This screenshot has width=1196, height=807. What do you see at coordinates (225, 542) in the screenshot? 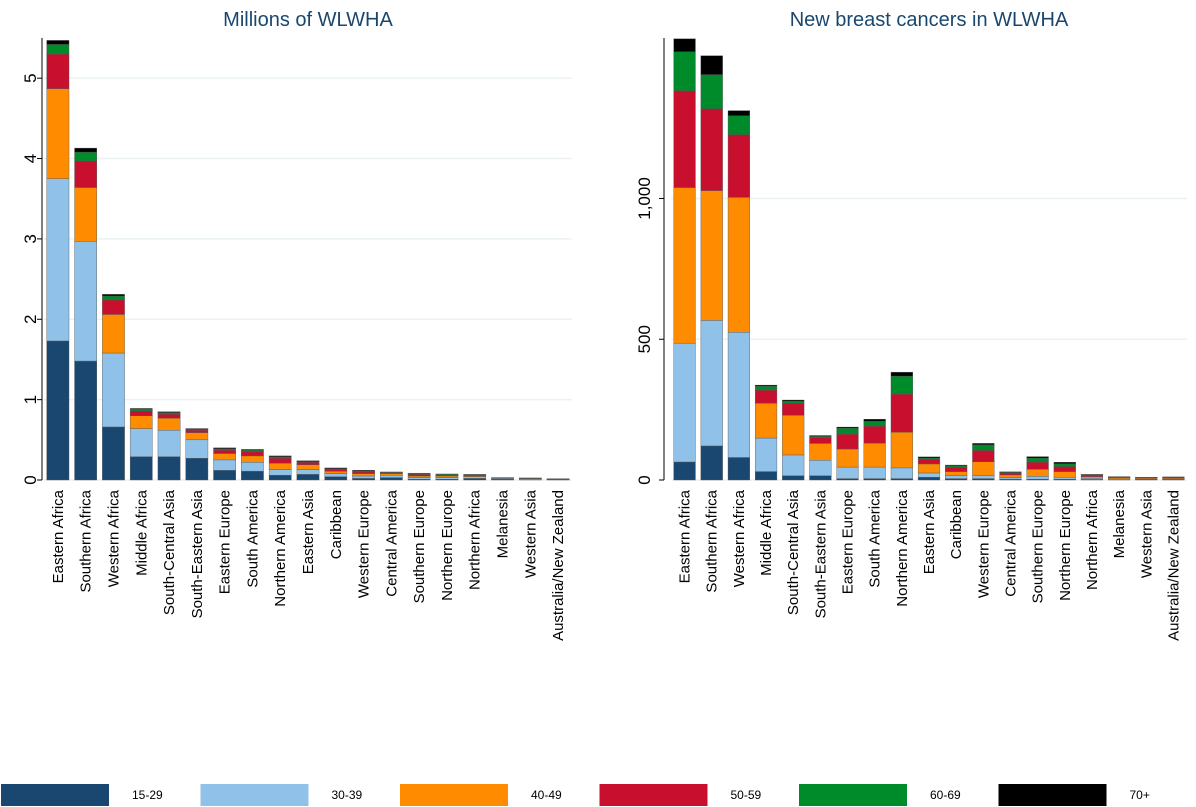
I see `x-tick-label: Eastern Europe` at bounding box center [225, 542].